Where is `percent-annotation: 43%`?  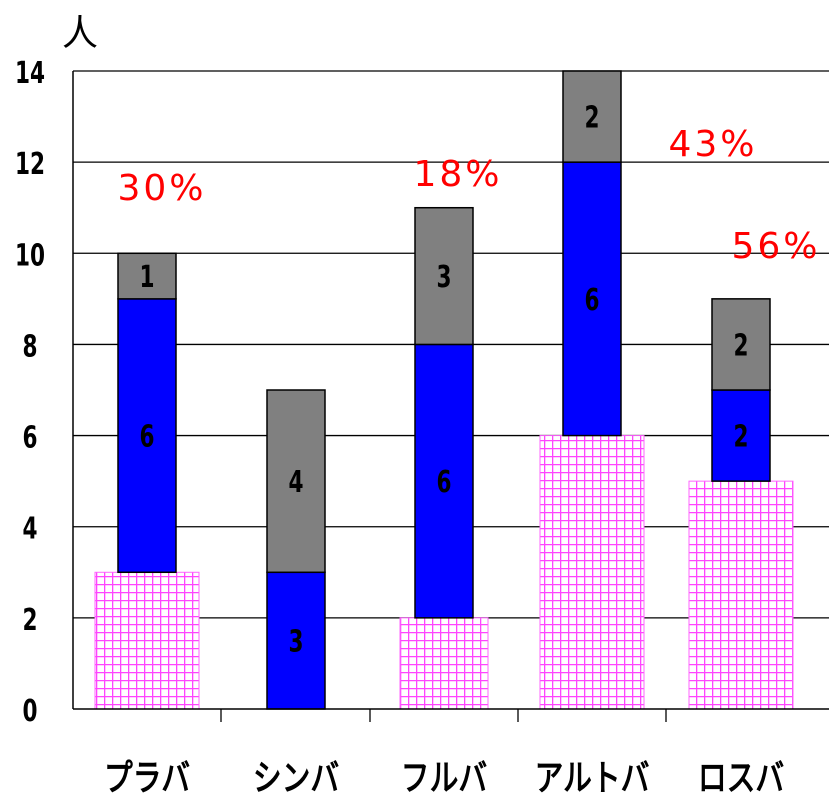 percent-annotation: 43% is located at coordinates (712, 144).